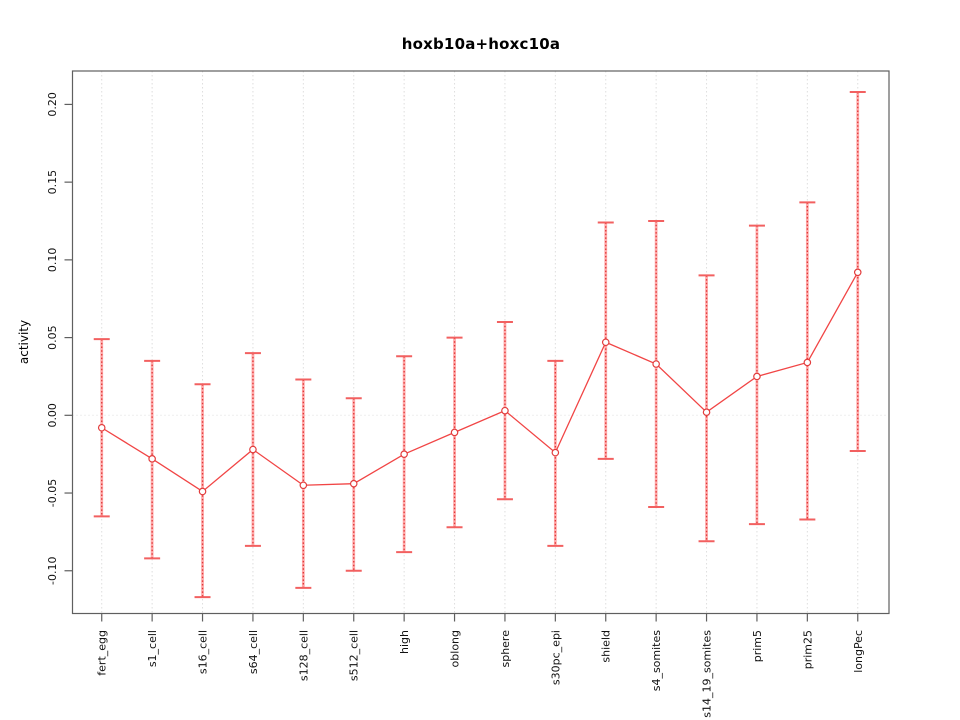 Image resolution: width=960 pixels, height=720 pixels. I want to click on x-tick-label: s64_cell, so click(253, 652).